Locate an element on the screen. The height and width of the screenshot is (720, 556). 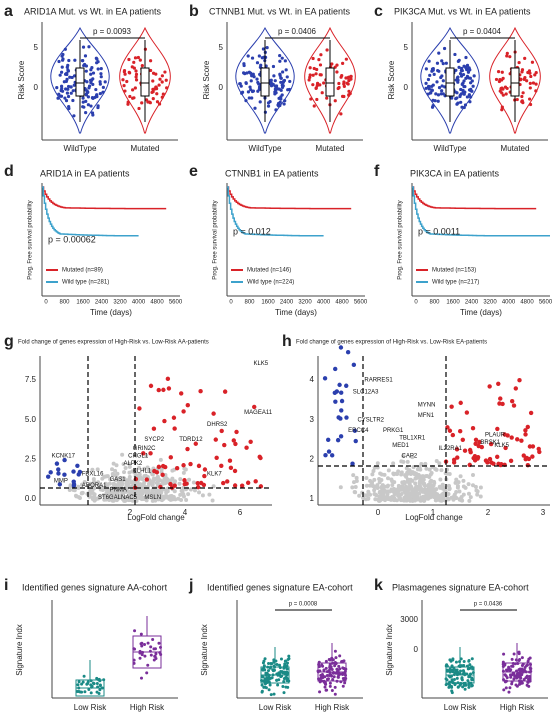
panel-label: b is located at coordinates (194, 11).